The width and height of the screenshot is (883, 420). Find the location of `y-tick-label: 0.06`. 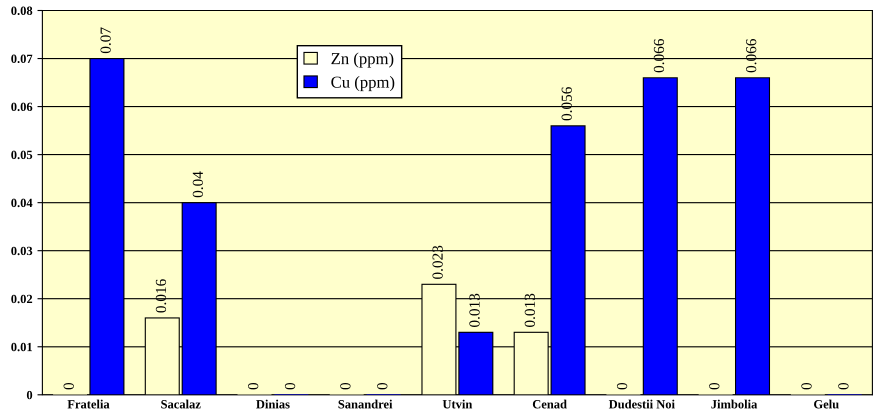

y-tick-label: 0.06 is located at coordinates (21, 107).